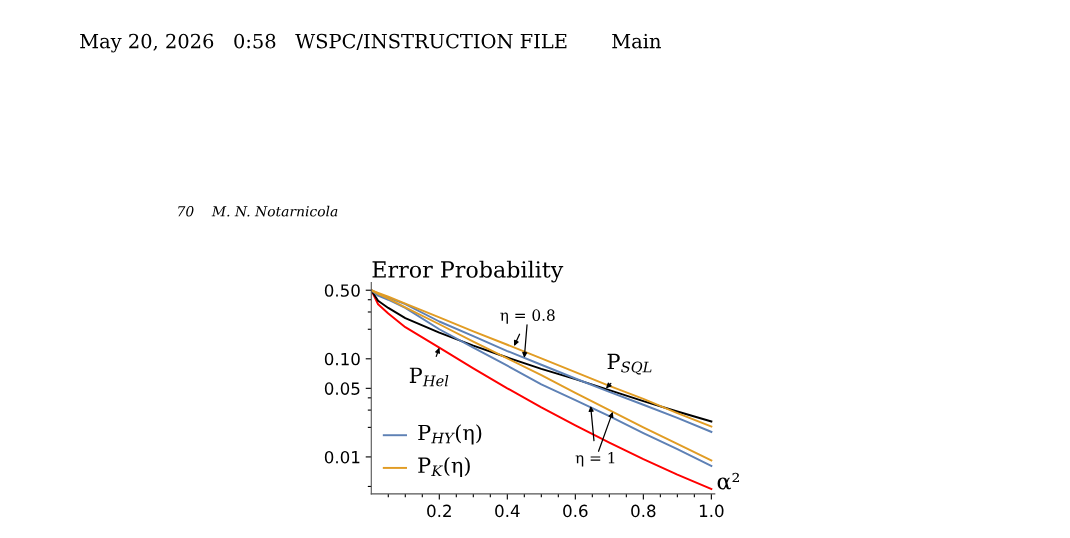 The height and width of the screenshot is (538, 1070). I want to click on annotation: η = 0.8, so click(527, 316).